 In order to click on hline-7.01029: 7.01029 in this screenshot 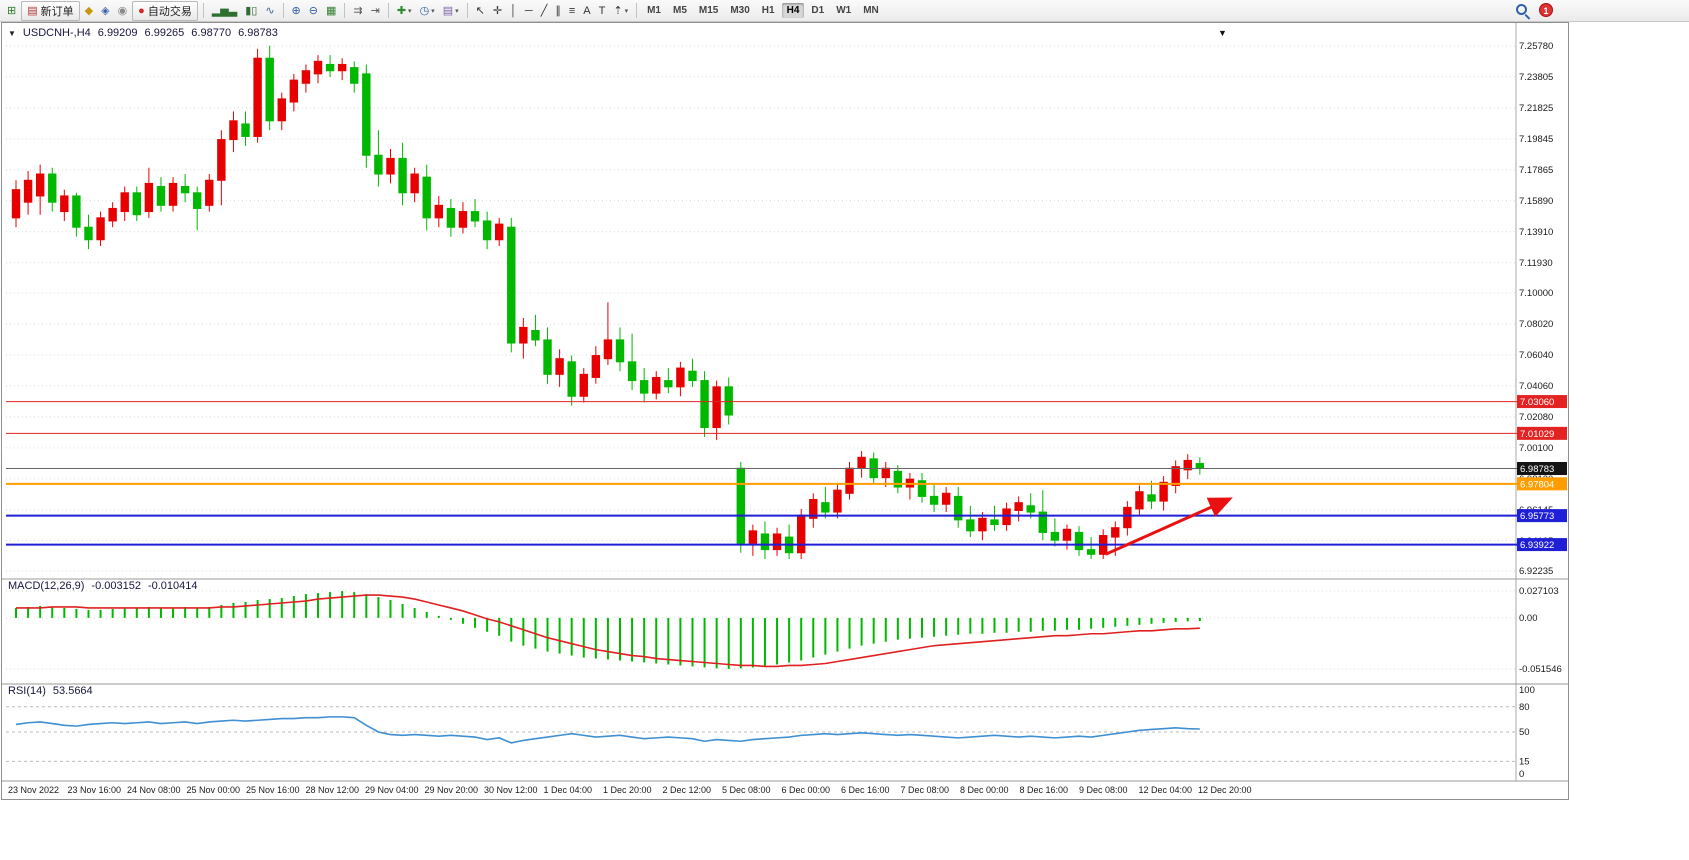, I will do `click(786, 433)`.